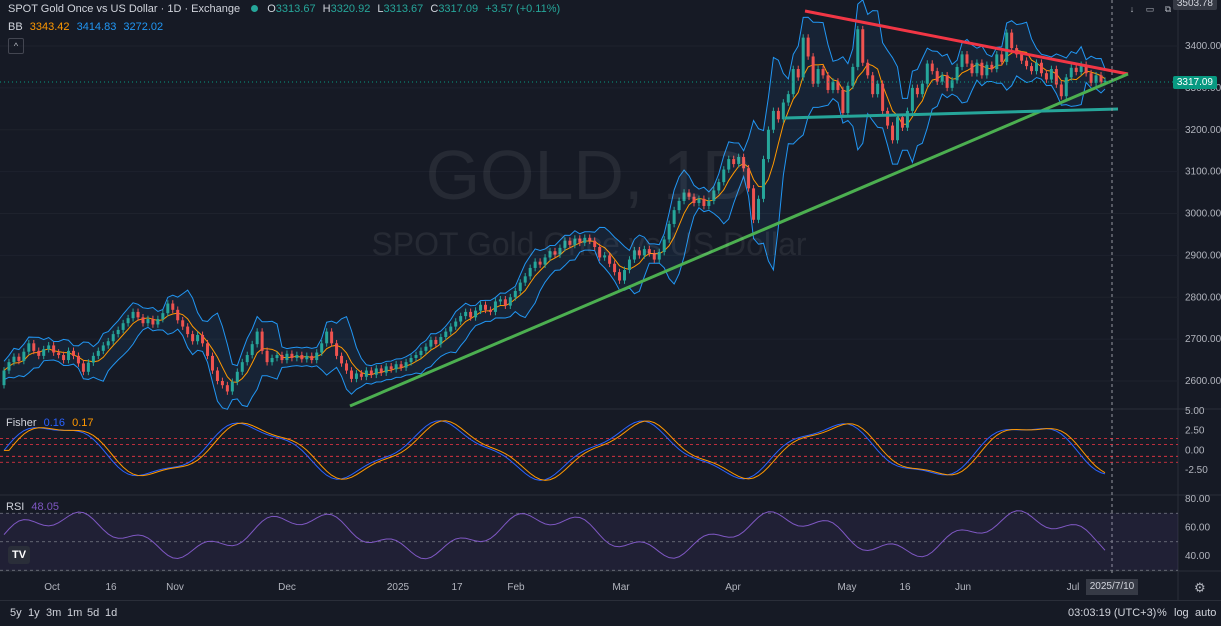 This screenshot has width=1221, height=626. What do you see at coordinates (295, 9) in the screenshot?
I see `open-value: 3313.67` at bounding box center [295, 9].